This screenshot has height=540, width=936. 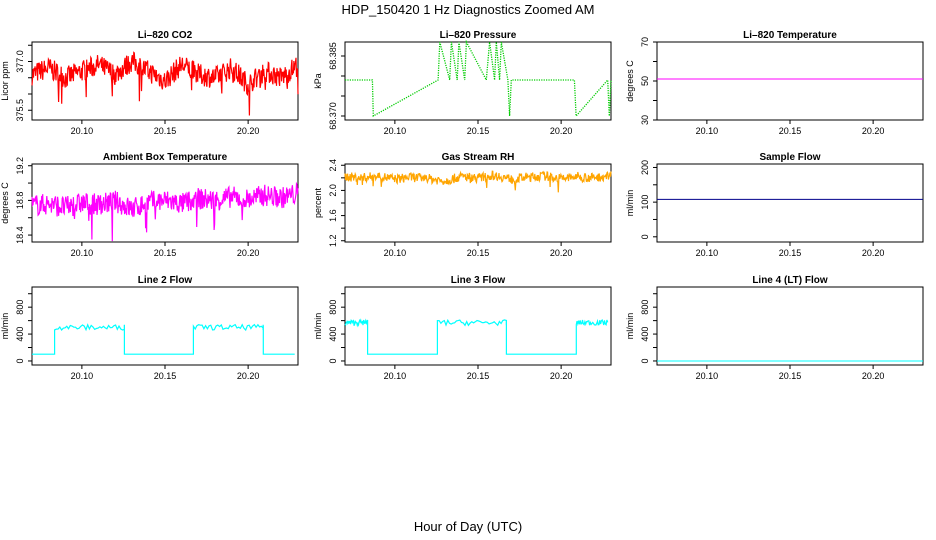 I want to click on panel-5: Sample Flow ml/min 20.10 20.15 20.20 0 100 200, so click(x=774, y=205).